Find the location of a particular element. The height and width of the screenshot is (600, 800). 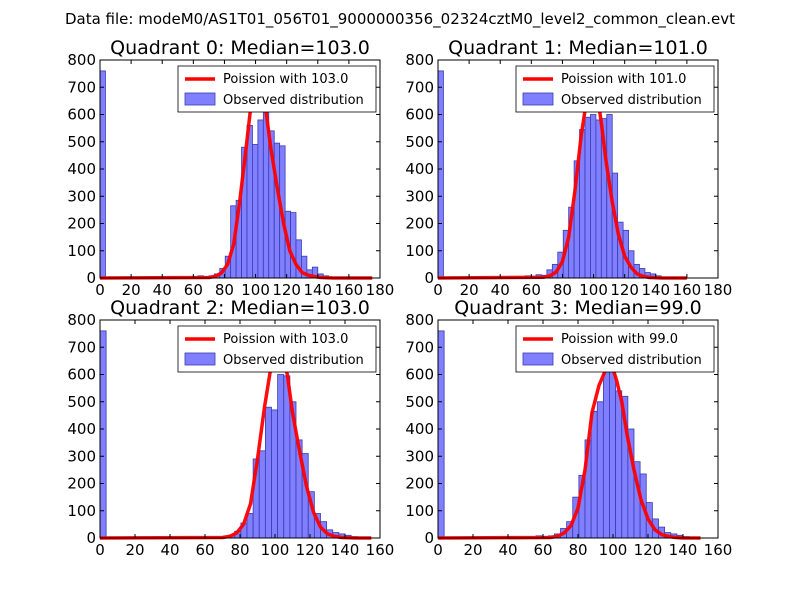

quadrant-1-title: Quadrant 1: Median=101.0 is located at coordinates (578, 48).